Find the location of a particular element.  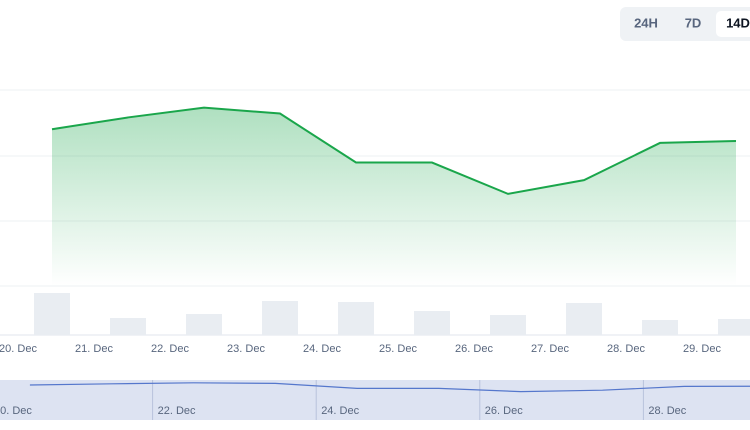

range-selected is located at coordinates (733, 24).